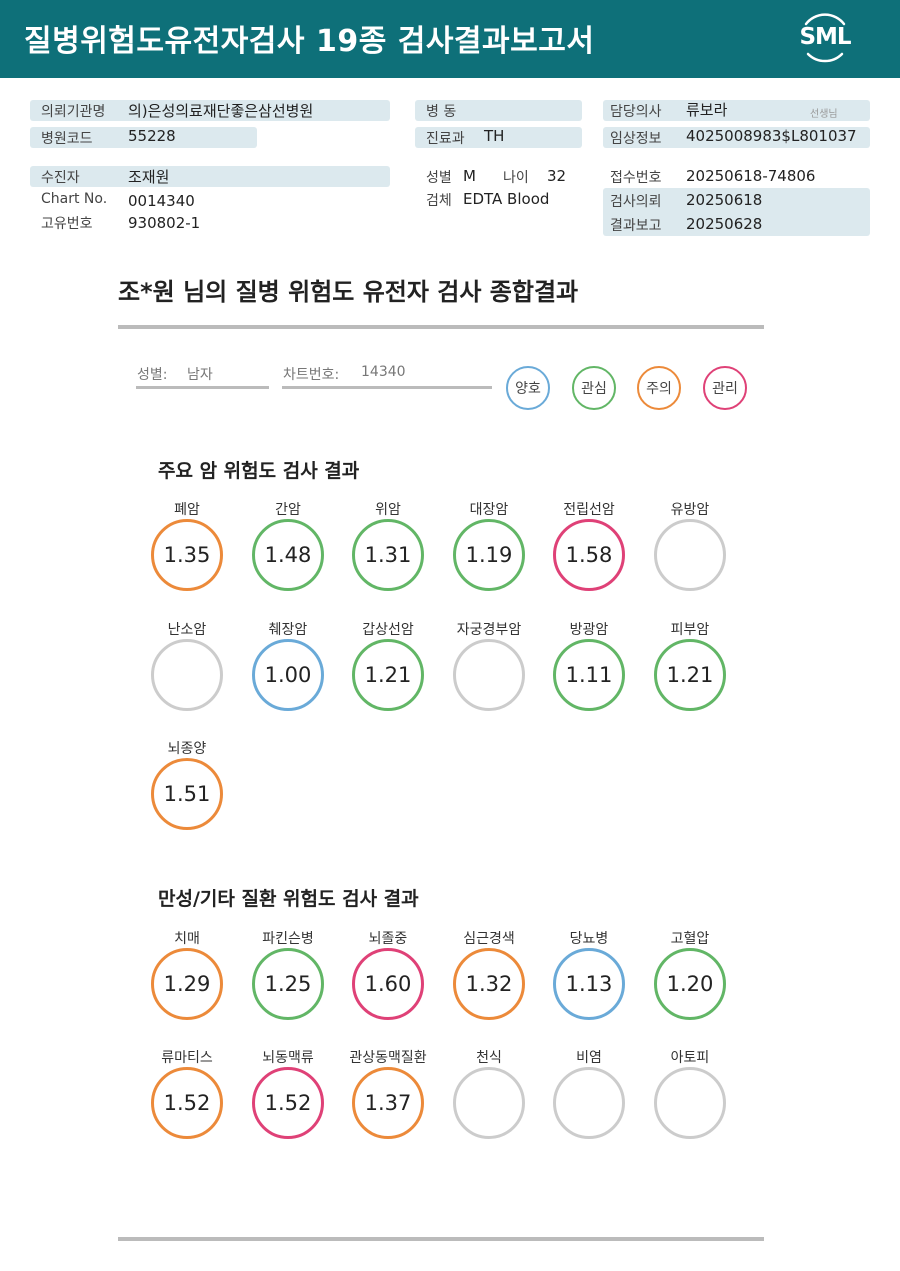 Image resolution: width=900 pixels, height=1271 pixels. Describe the element at coordinates (152, 375) in the screenshot. I see `summary-sex-label: 성별:` at that location.